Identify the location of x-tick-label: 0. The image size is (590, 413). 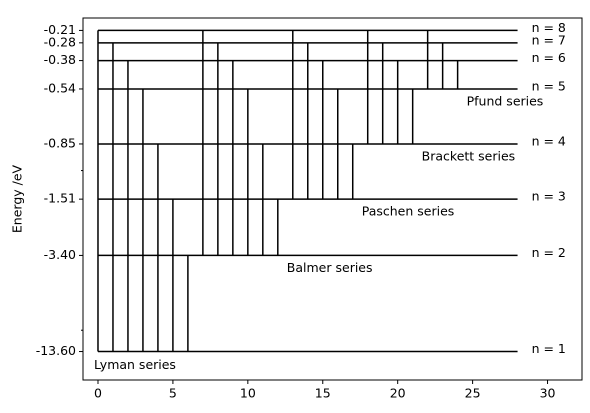
(98, 393).